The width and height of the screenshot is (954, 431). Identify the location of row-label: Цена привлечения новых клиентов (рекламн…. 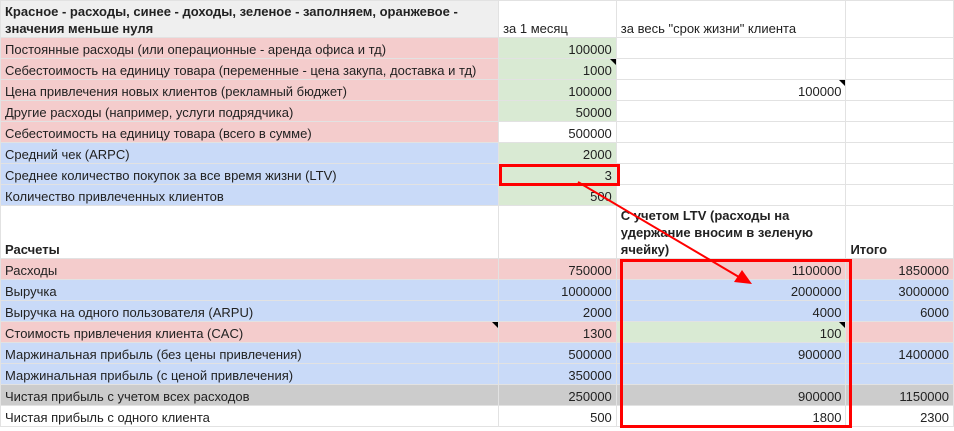
(250, 90).